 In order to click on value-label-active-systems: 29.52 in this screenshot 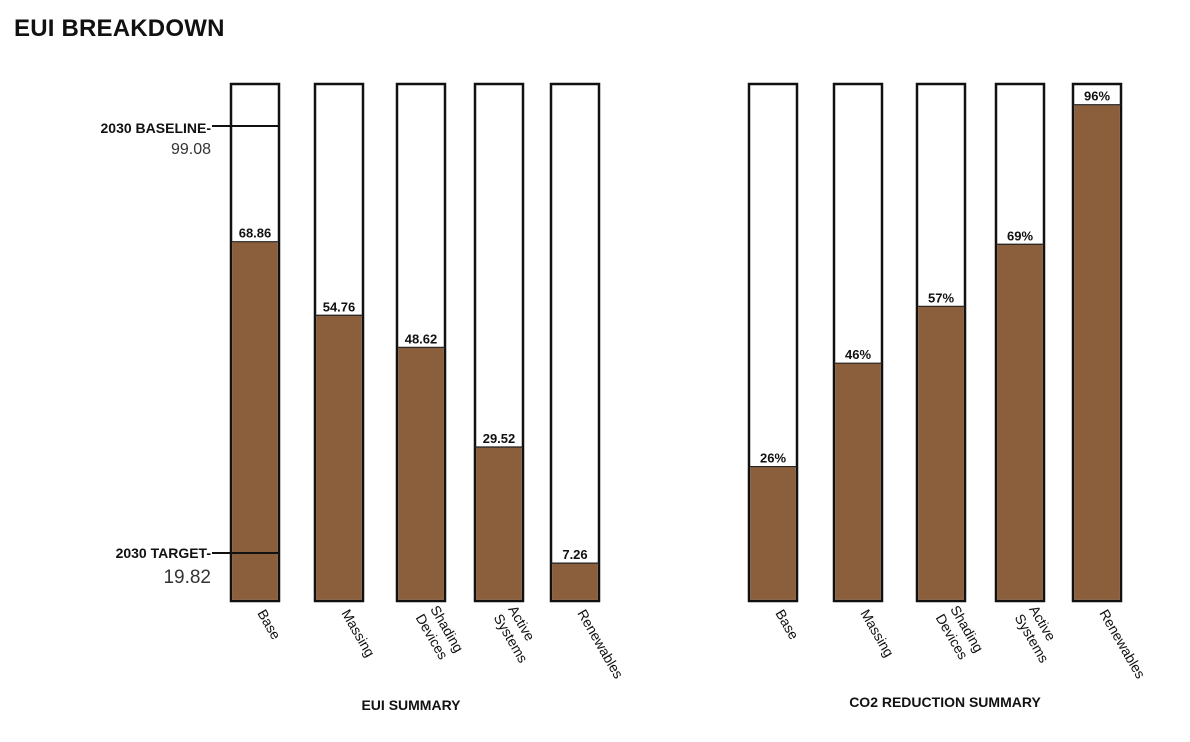, I will do `click(499, 438)`.